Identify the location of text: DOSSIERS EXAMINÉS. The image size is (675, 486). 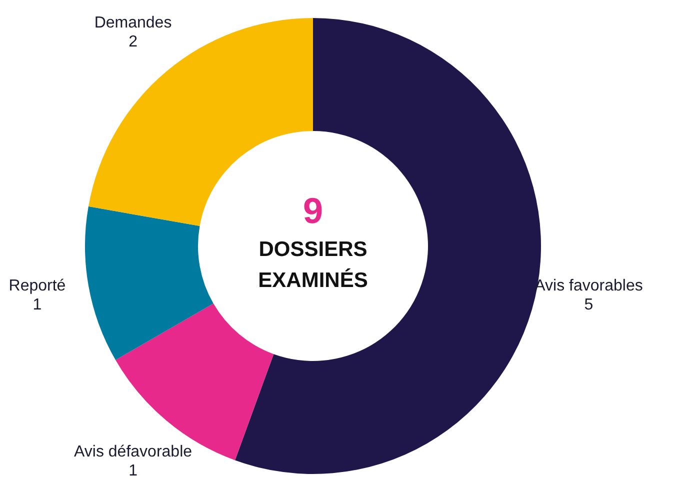
(313, 265).